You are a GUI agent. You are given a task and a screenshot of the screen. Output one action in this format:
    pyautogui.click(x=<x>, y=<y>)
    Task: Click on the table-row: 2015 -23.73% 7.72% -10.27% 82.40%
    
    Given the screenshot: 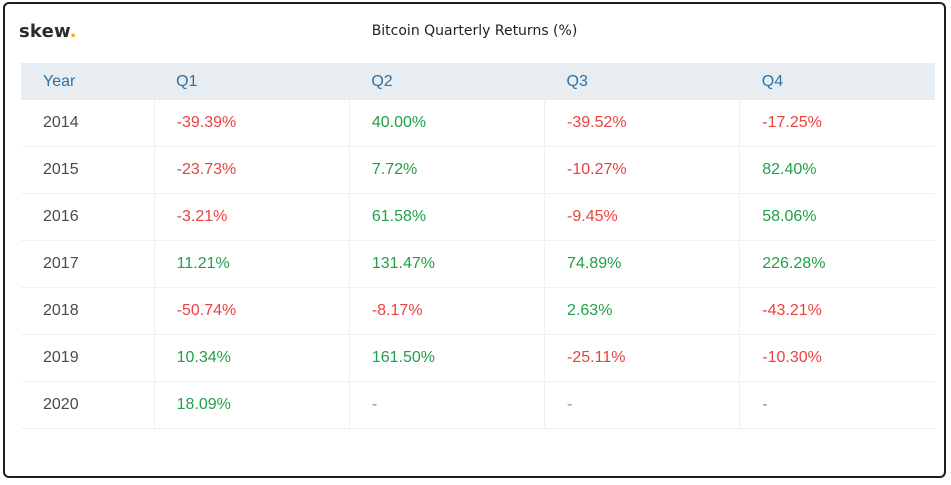 What is the action you would take?
    pyautogui.click(x=478, y=170)
    